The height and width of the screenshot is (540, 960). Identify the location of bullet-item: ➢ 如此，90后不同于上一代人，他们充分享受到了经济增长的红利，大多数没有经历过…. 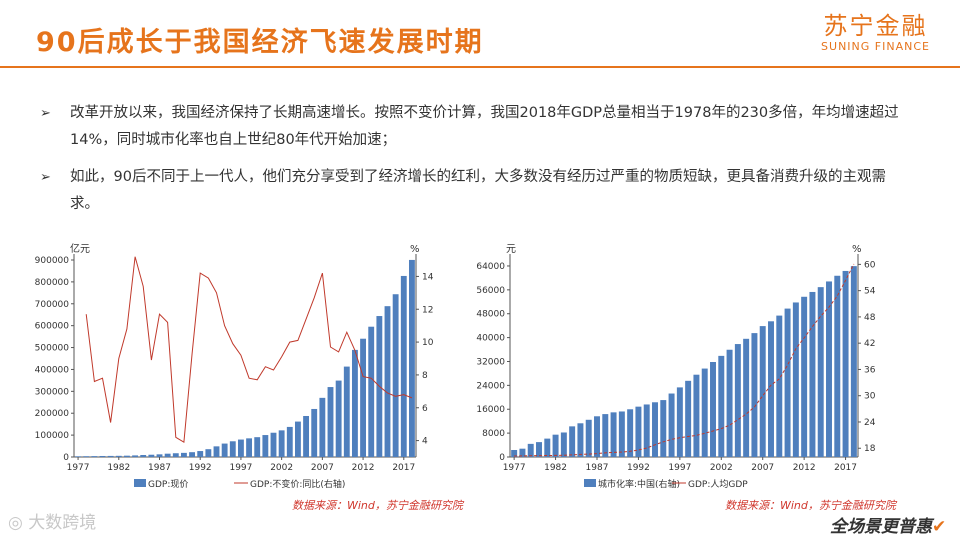
(470, 191).